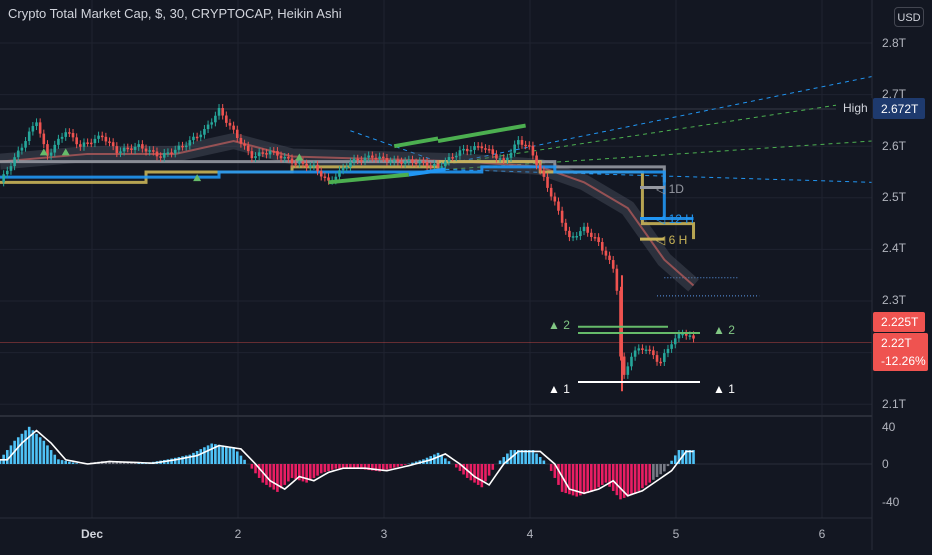 This screenshot has width=932, height=555. Describe the element at coordinates (453, 534) in the screenshot. I see `time-axis: Dec 2 3 4 5 6` at that location.